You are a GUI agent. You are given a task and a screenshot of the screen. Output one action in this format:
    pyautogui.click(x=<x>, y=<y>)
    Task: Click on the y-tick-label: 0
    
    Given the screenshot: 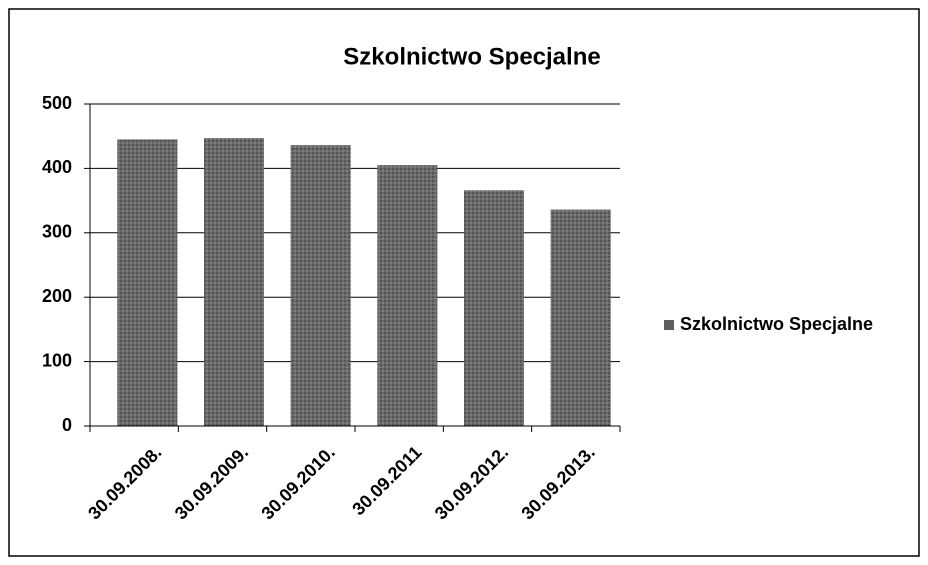 What is the action you would take?
    pyautogui.click(x=67, y=425)
    